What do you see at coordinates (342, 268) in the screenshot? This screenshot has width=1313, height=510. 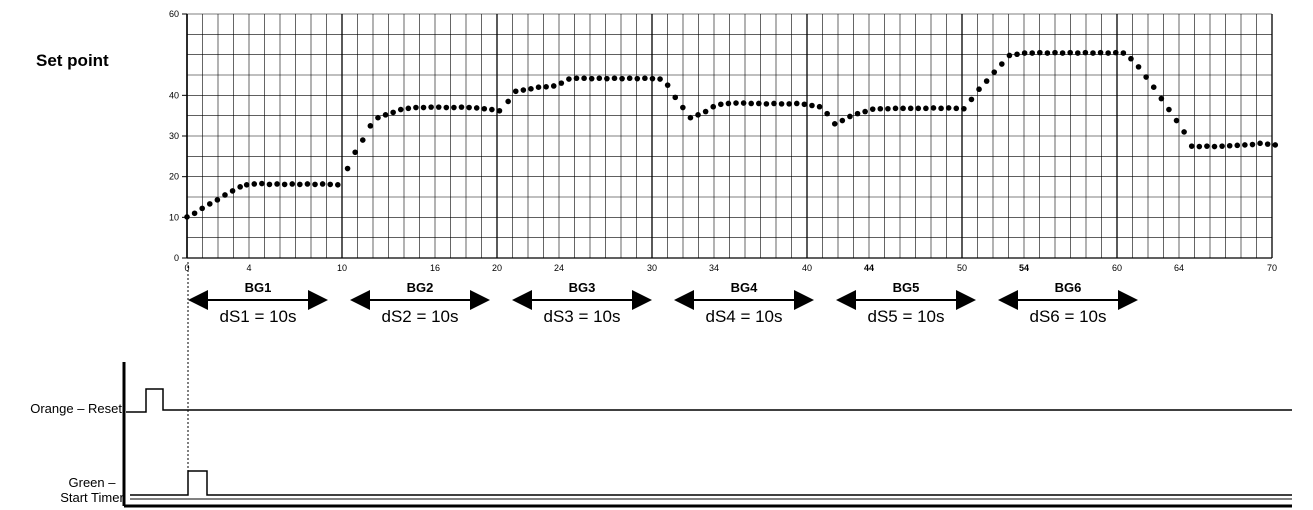 I see `x-tick-label: 10` at bounding box center [342, 268].